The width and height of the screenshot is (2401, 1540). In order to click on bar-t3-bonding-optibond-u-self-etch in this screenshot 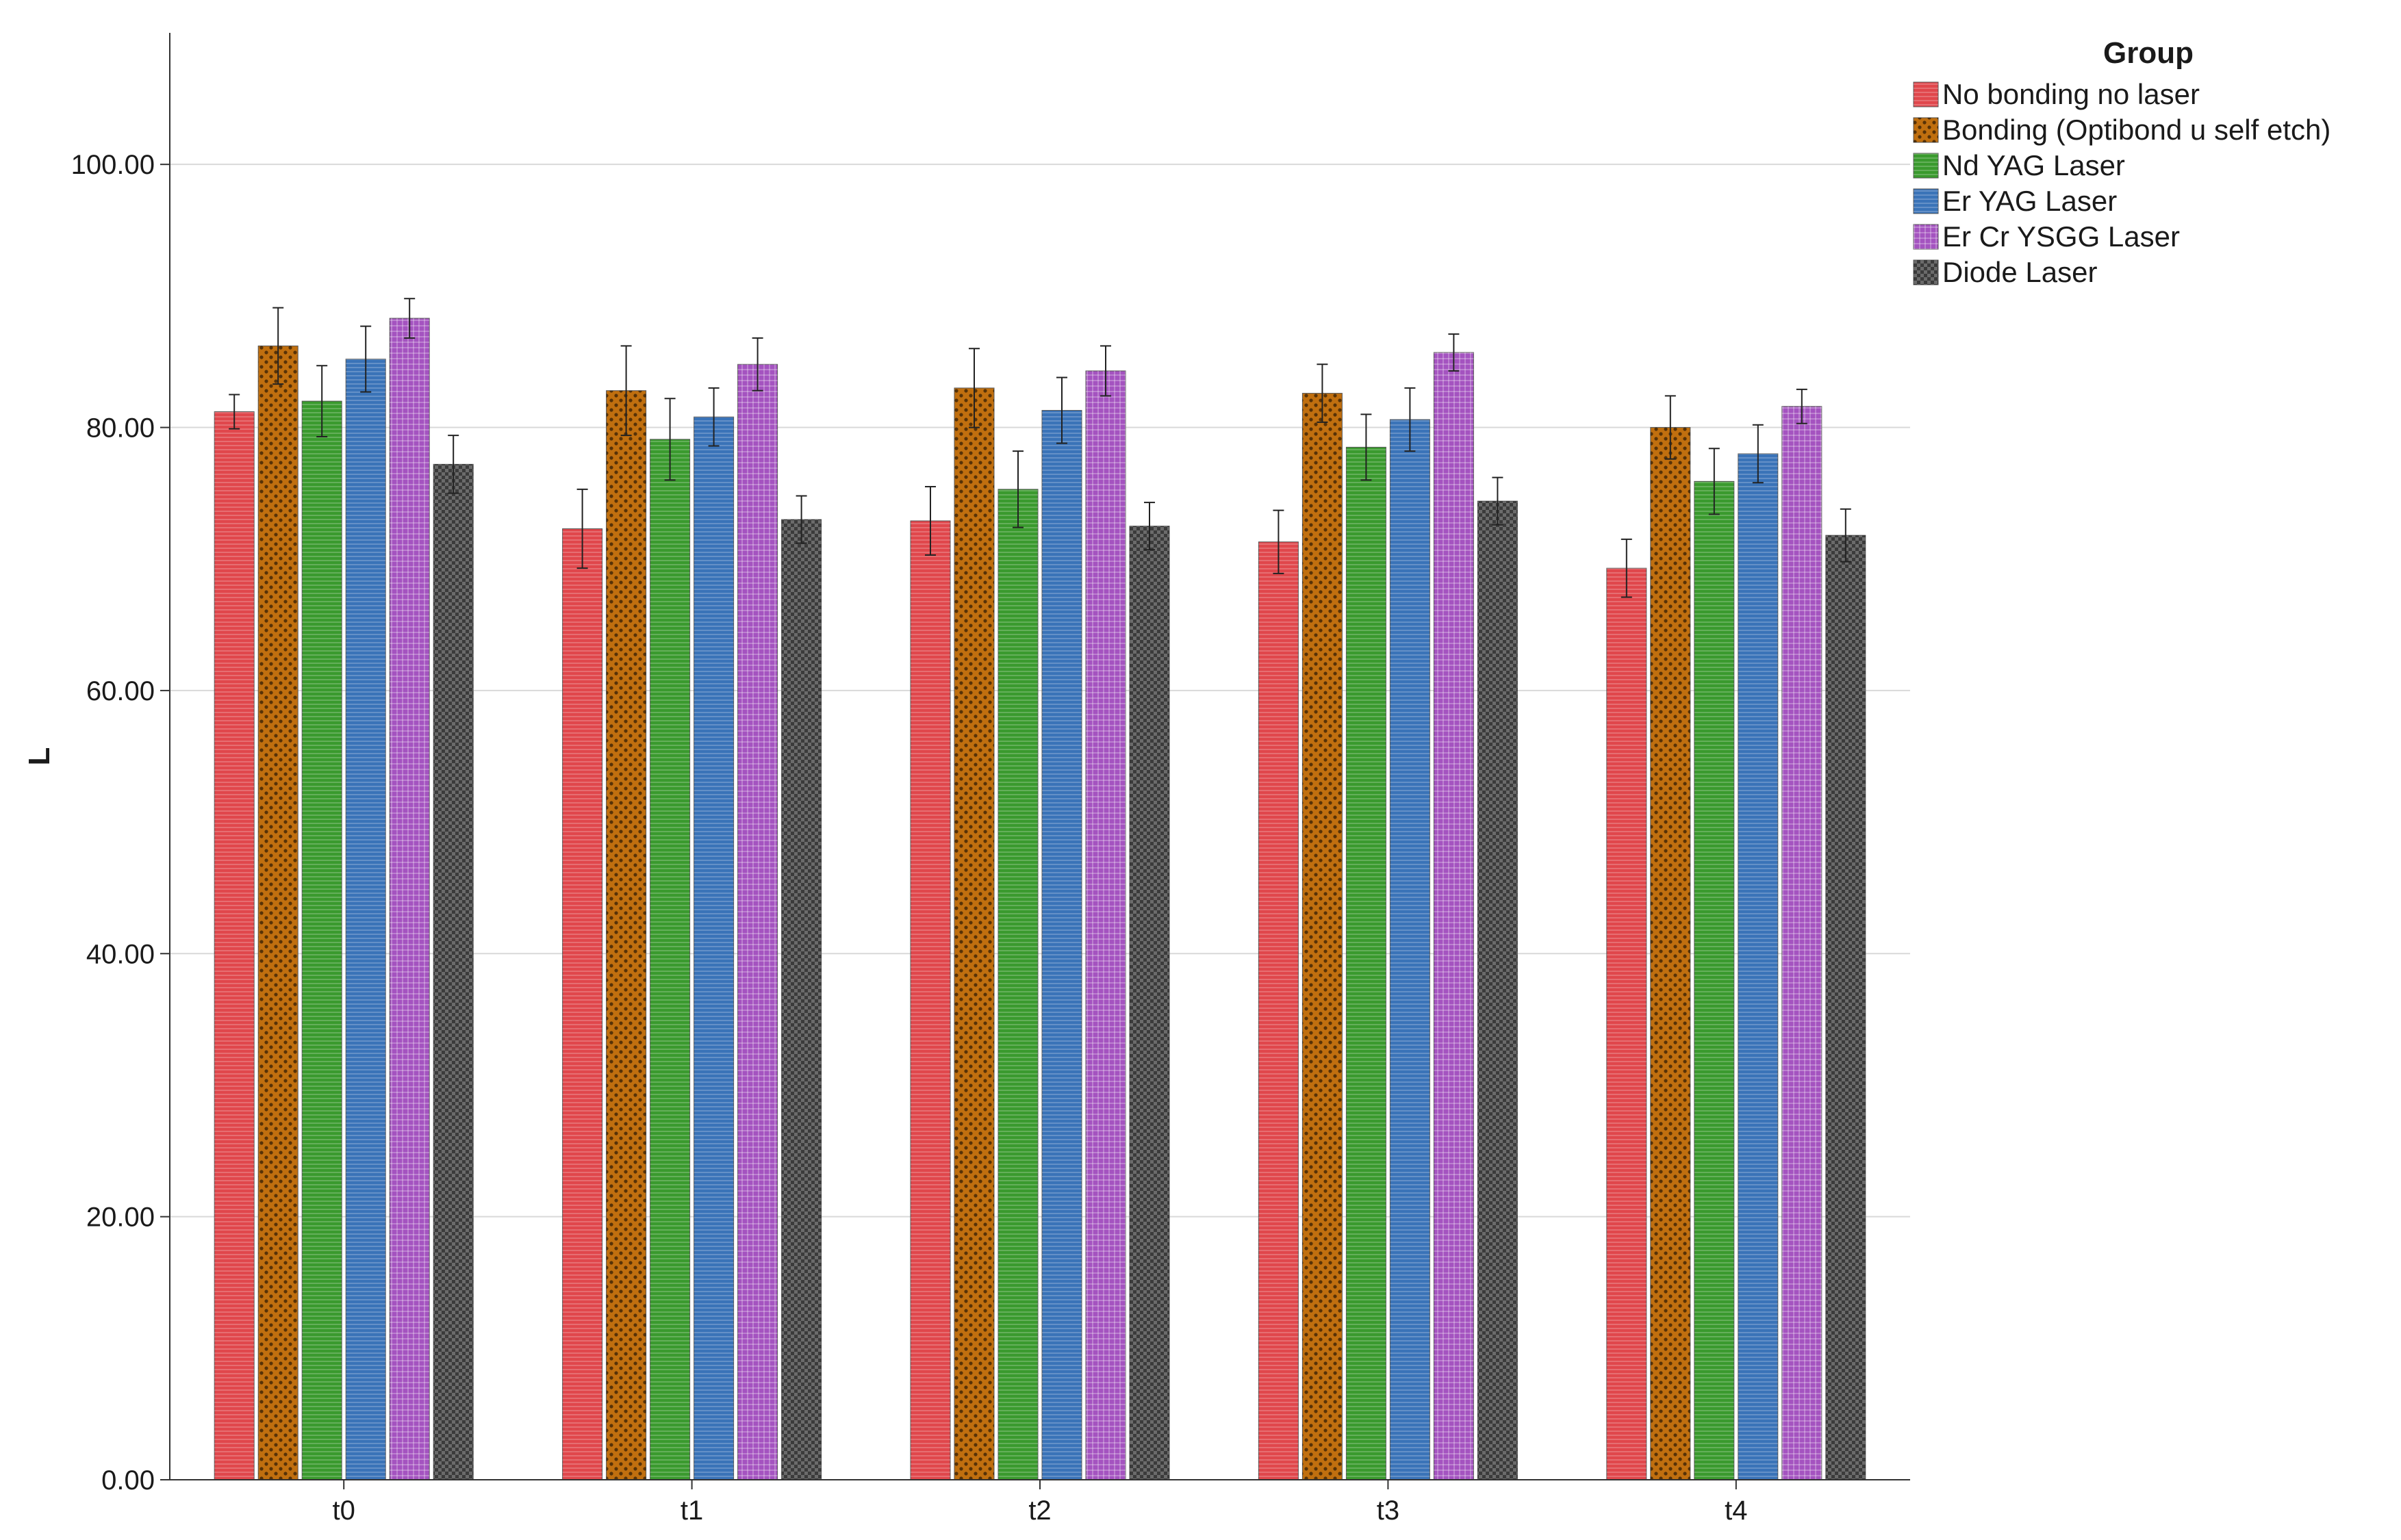, I will do `click(1322, 921)`.